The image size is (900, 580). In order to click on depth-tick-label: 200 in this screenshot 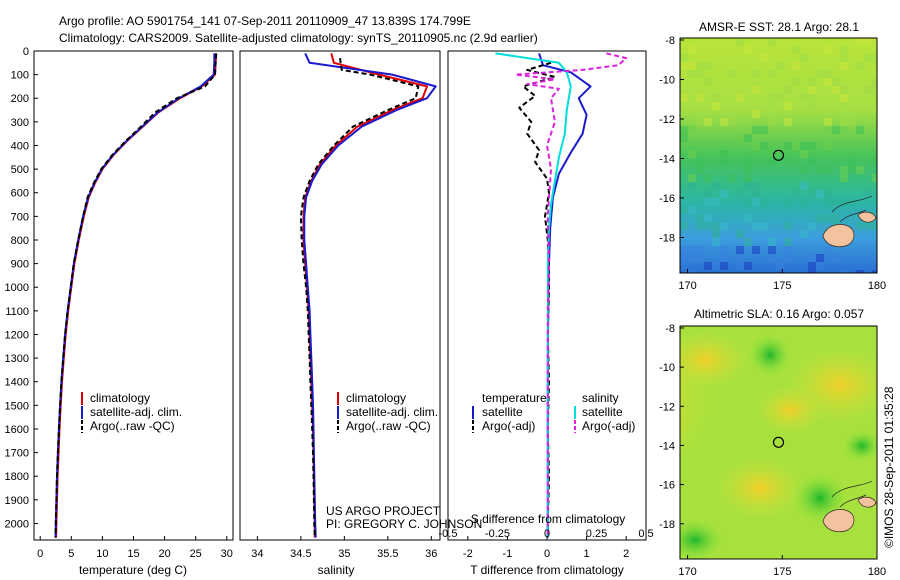, I will do `click(20, 99)`.